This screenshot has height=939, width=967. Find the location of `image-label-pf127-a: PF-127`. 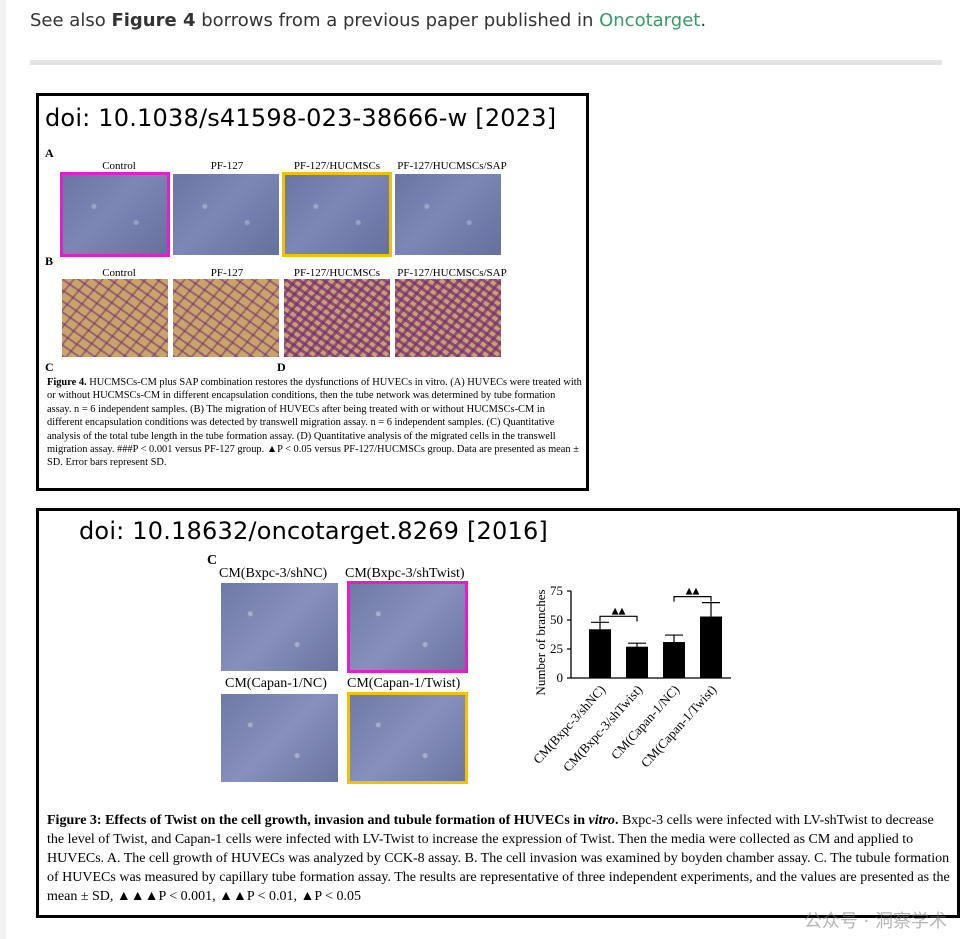

image-label-pf127-a: PF-127 is located at coordinates (227, 166).